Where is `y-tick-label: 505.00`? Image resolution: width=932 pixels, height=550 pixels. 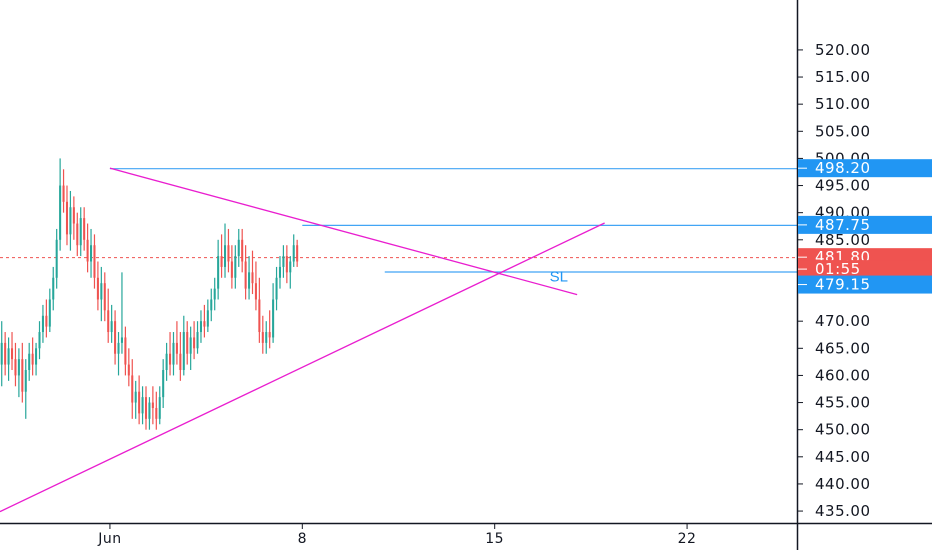 y-tick-label: 505.00 is located at coordinates (843, 131).